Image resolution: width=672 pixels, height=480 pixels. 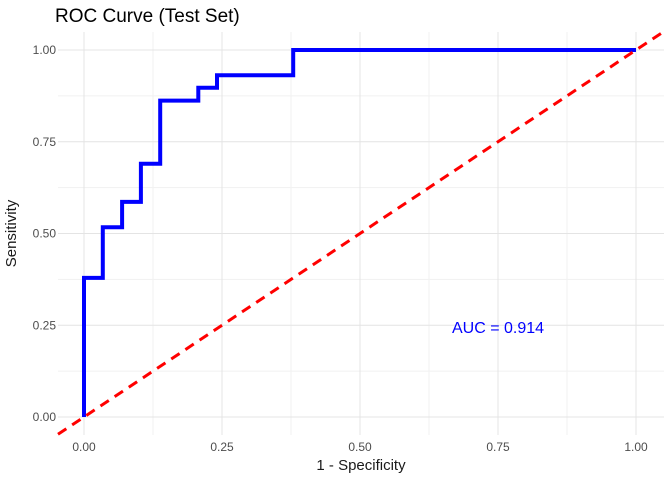 What do you see at coordinates (45, 234) in the screenshot?
I see `y-tick-label: 0.50` at bounding box center [45, 234].